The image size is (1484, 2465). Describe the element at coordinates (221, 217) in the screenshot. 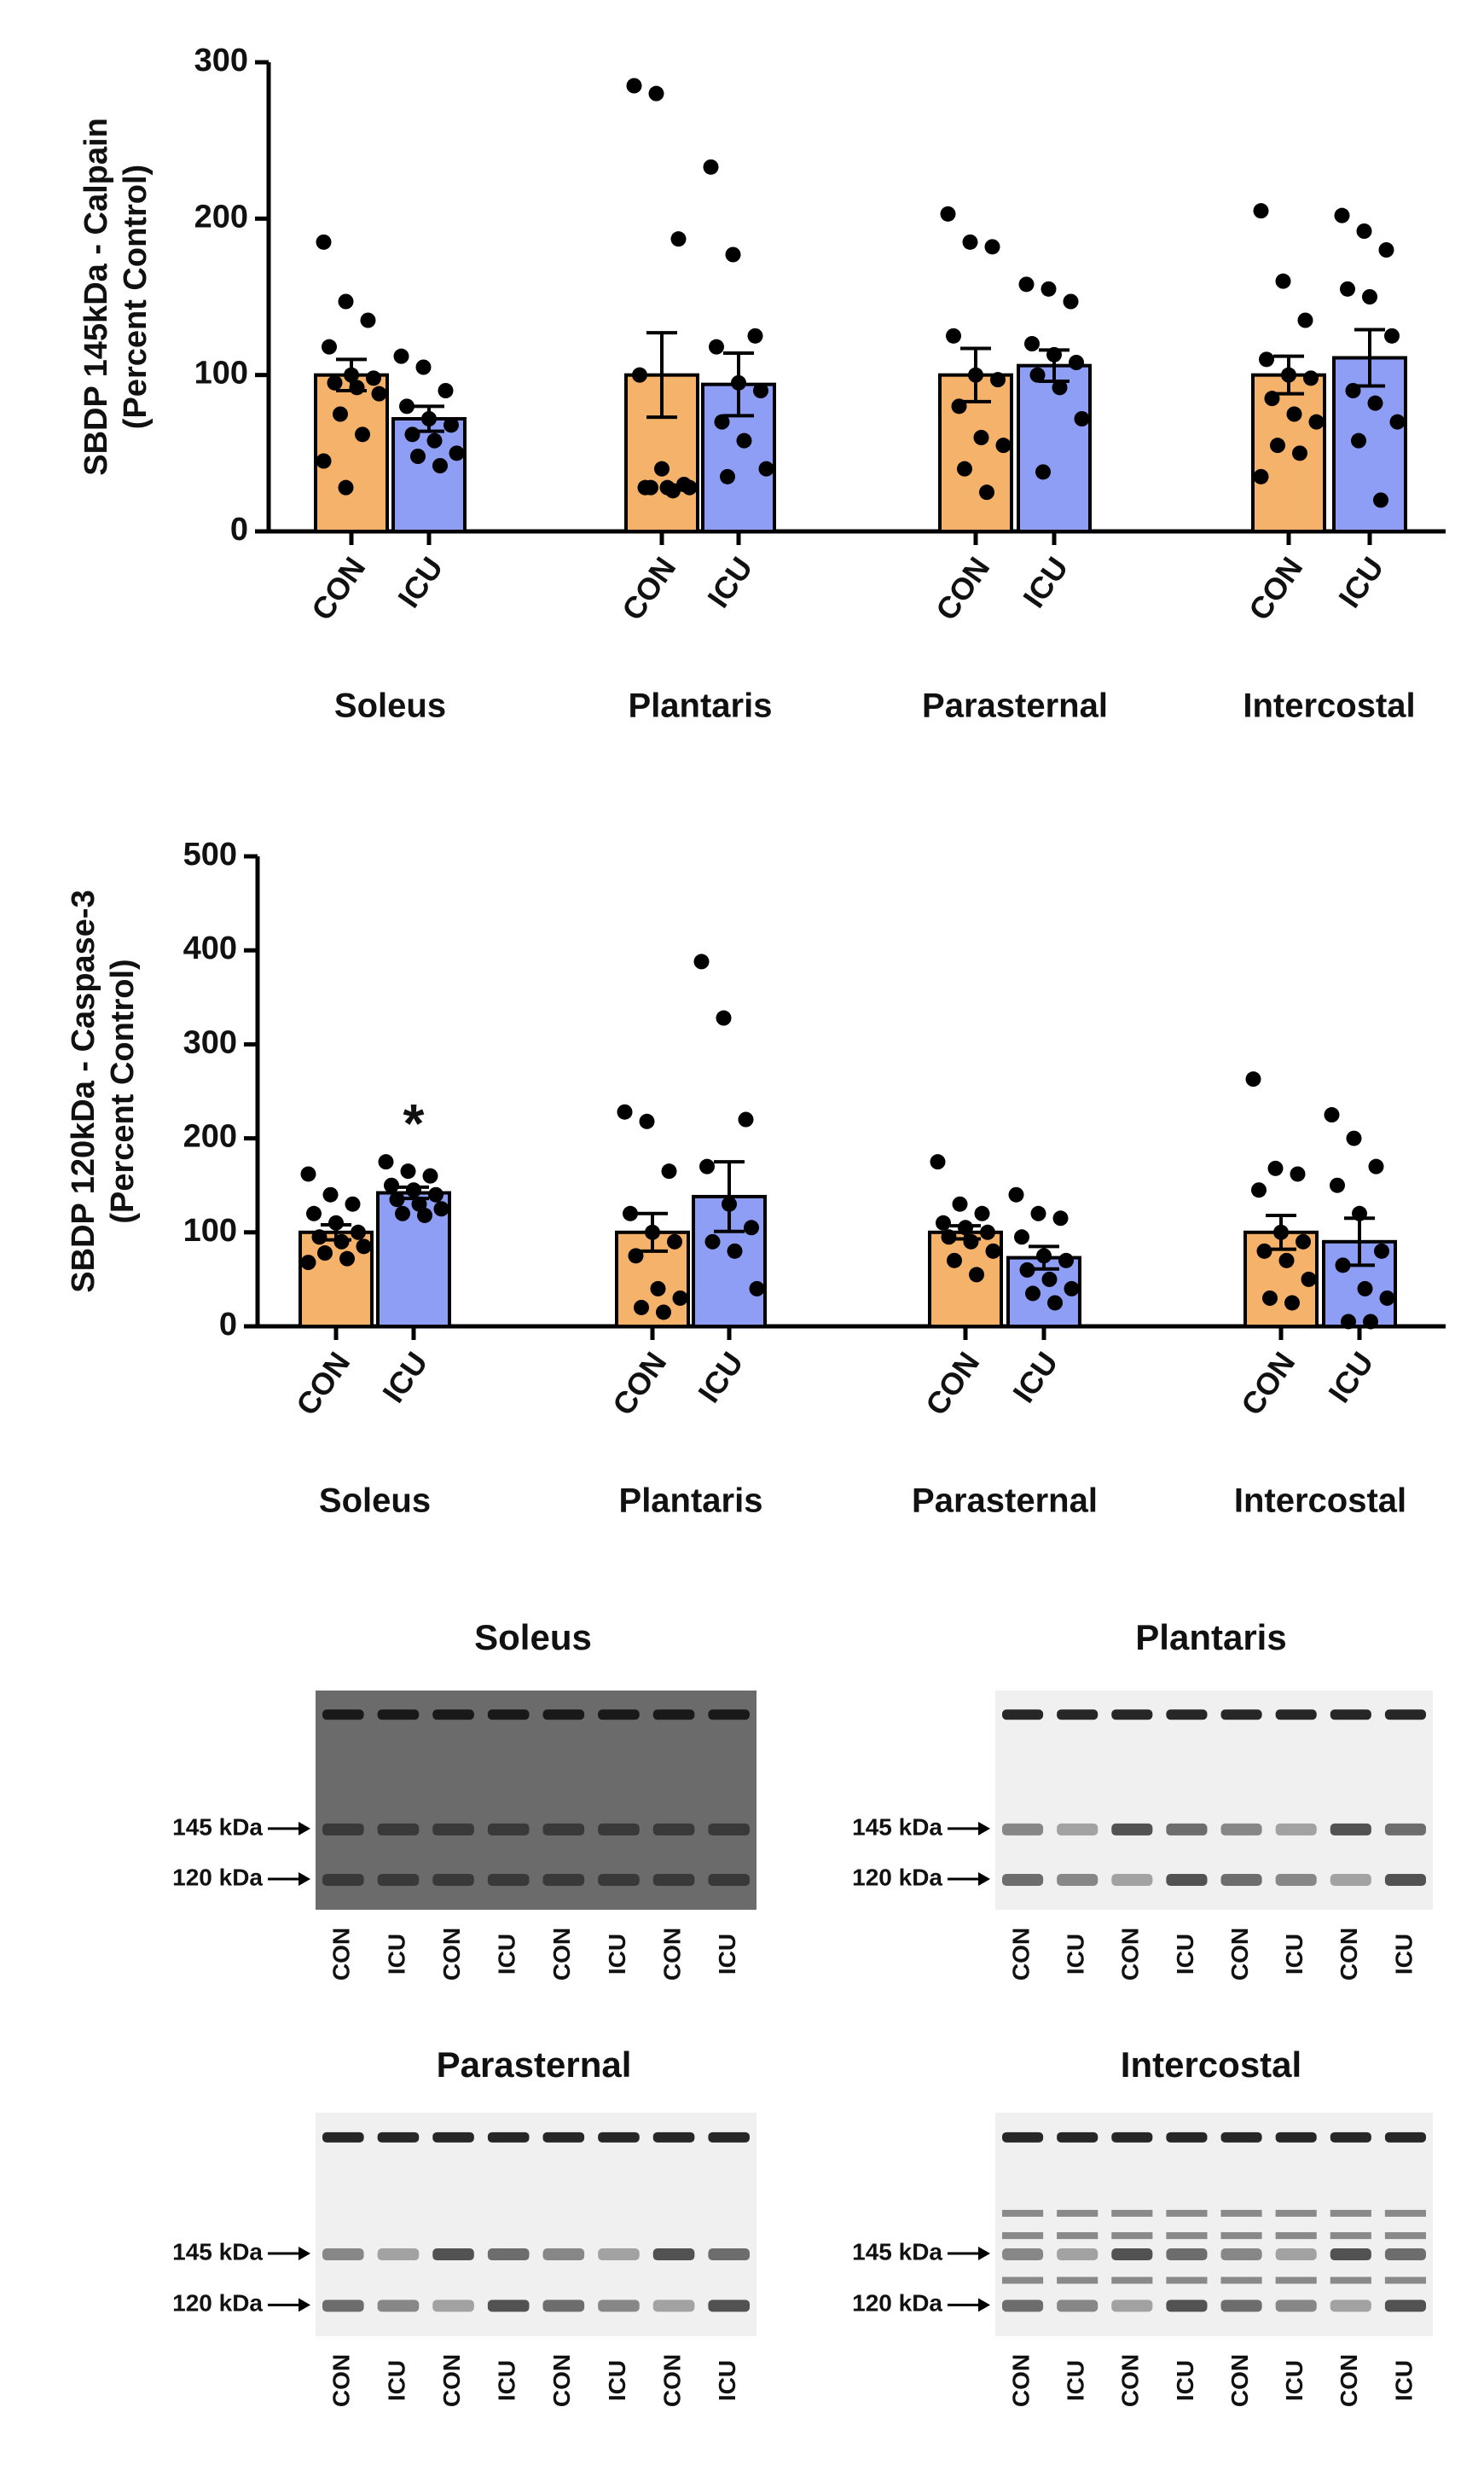

I see `y-tick-label: 200` at that location.